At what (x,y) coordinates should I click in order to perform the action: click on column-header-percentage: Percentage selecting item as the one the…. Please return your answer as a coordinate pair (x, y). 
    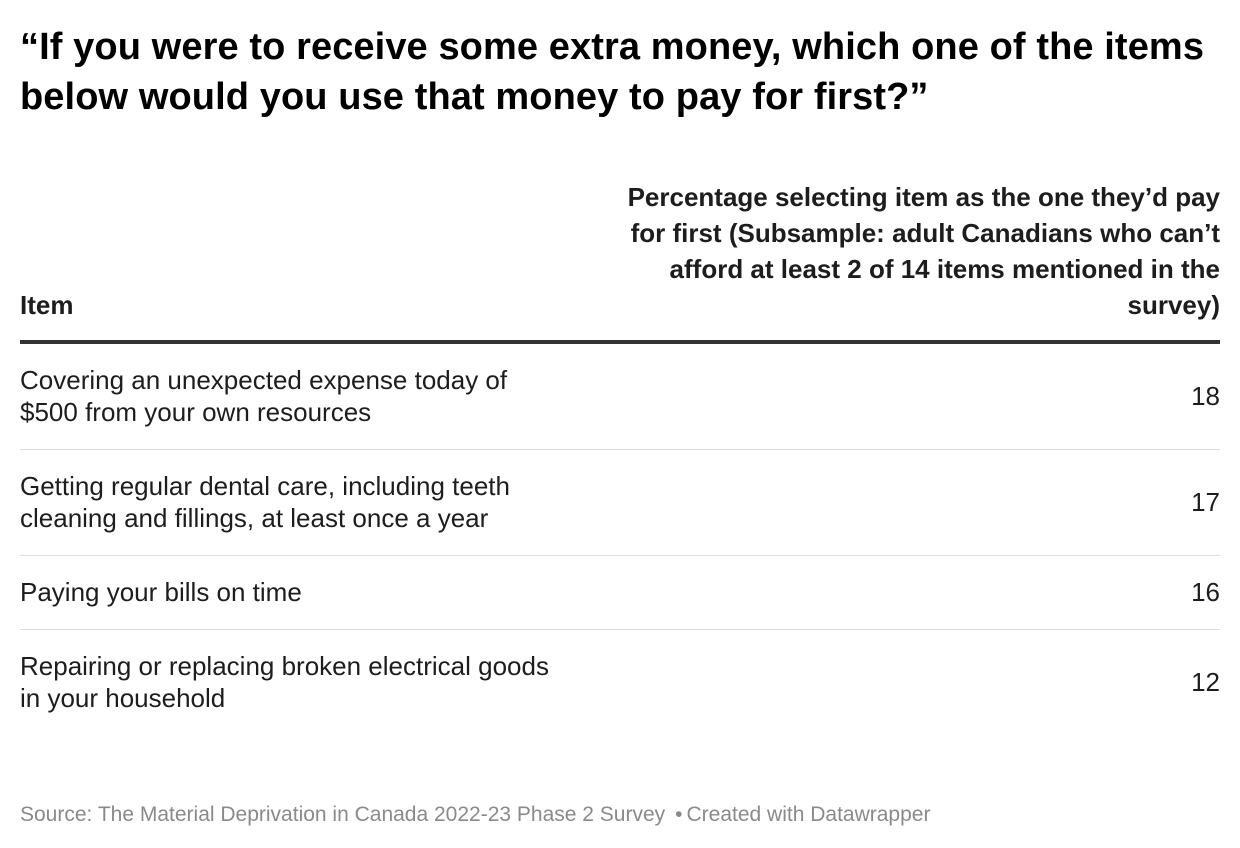
    Looking at the image, I should click on (890, 261).